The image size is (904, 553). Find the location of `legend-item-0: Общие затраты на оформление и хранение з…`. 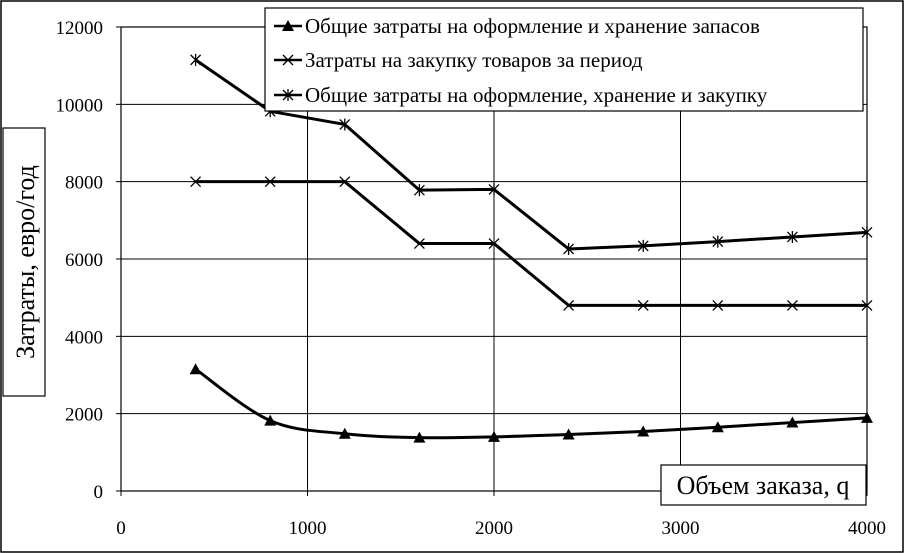

legend-item-0: Общие затраты на оформление и хранение з… is located at coordinates (517, 26).